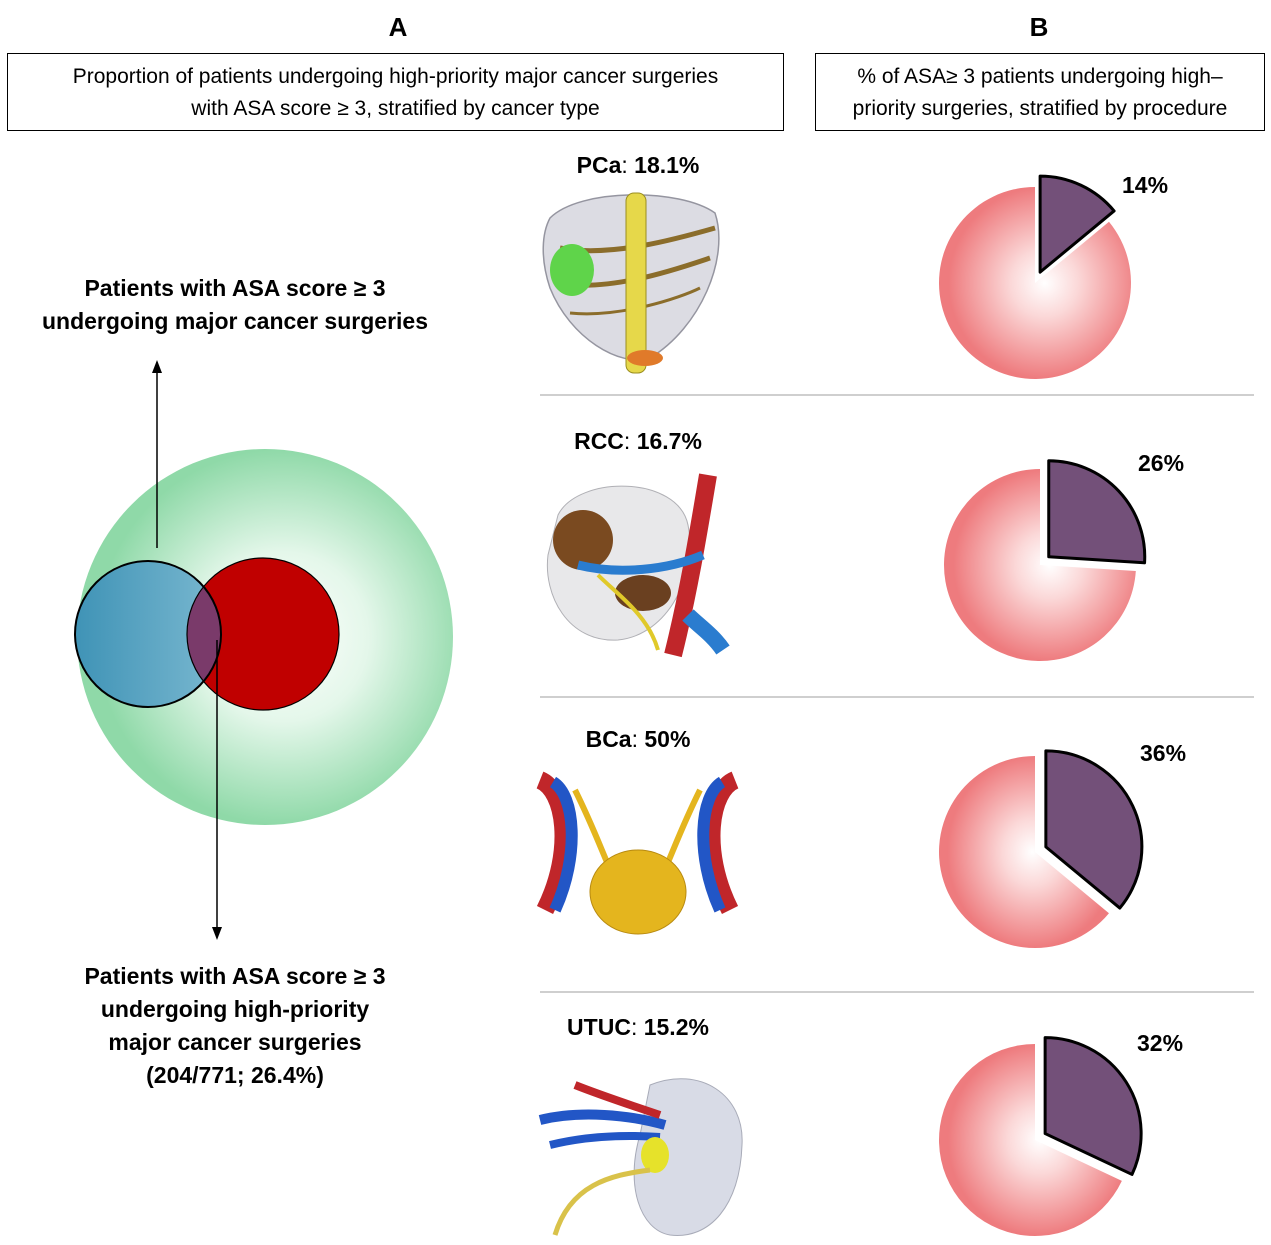  I want to click on pie-rest-slice-bca, so click(1024, 852).